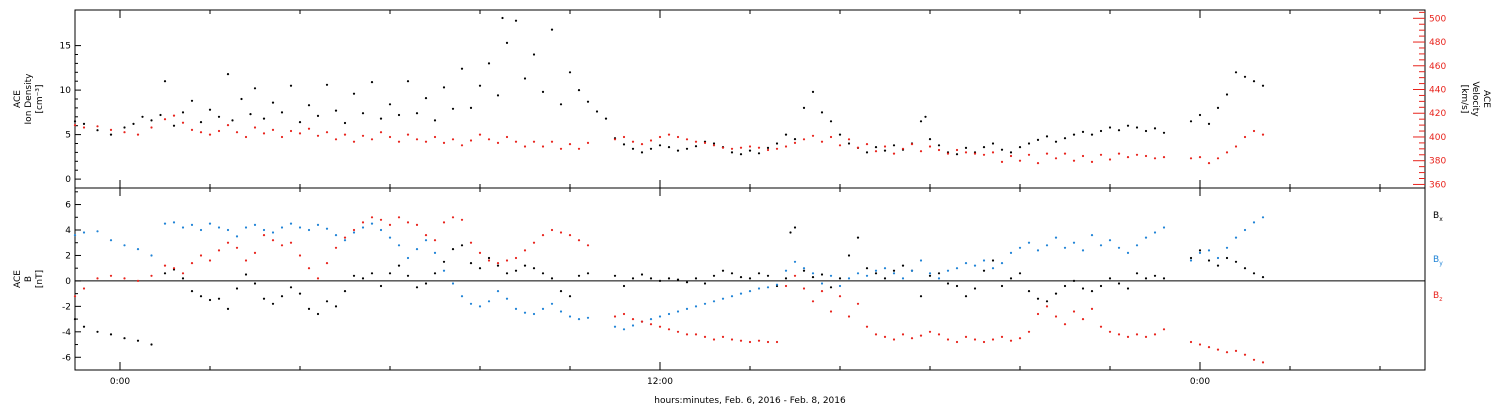  What do you see at coordinates (1475, 99) in the screenshot?
I see `y2-axis-label: ACEVelocity[km/s]` at bounding box center [1475, 99].